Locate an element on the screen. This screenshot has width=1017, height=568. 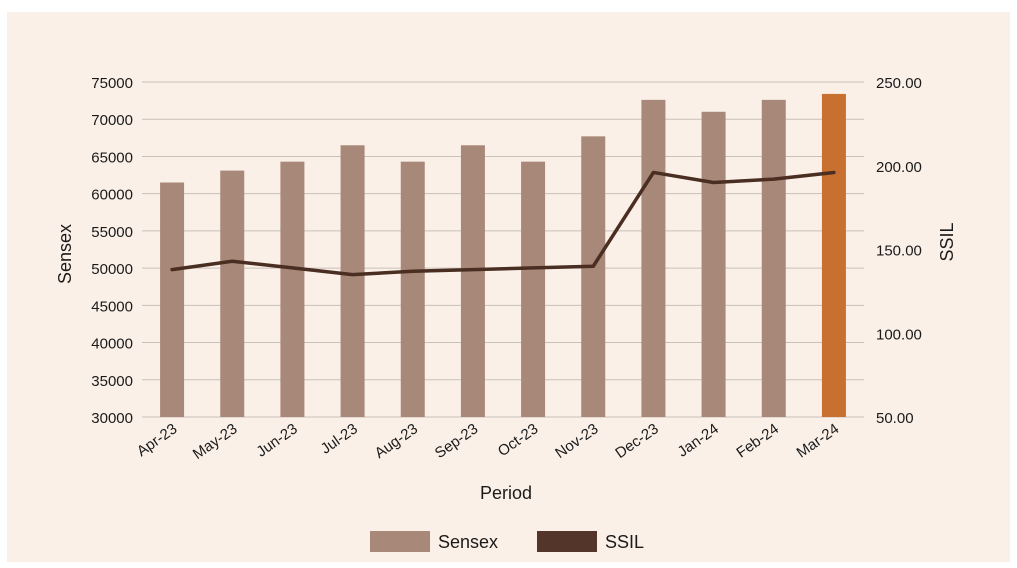
y-tick-label: 45000 is located at coordinates (112, 306).